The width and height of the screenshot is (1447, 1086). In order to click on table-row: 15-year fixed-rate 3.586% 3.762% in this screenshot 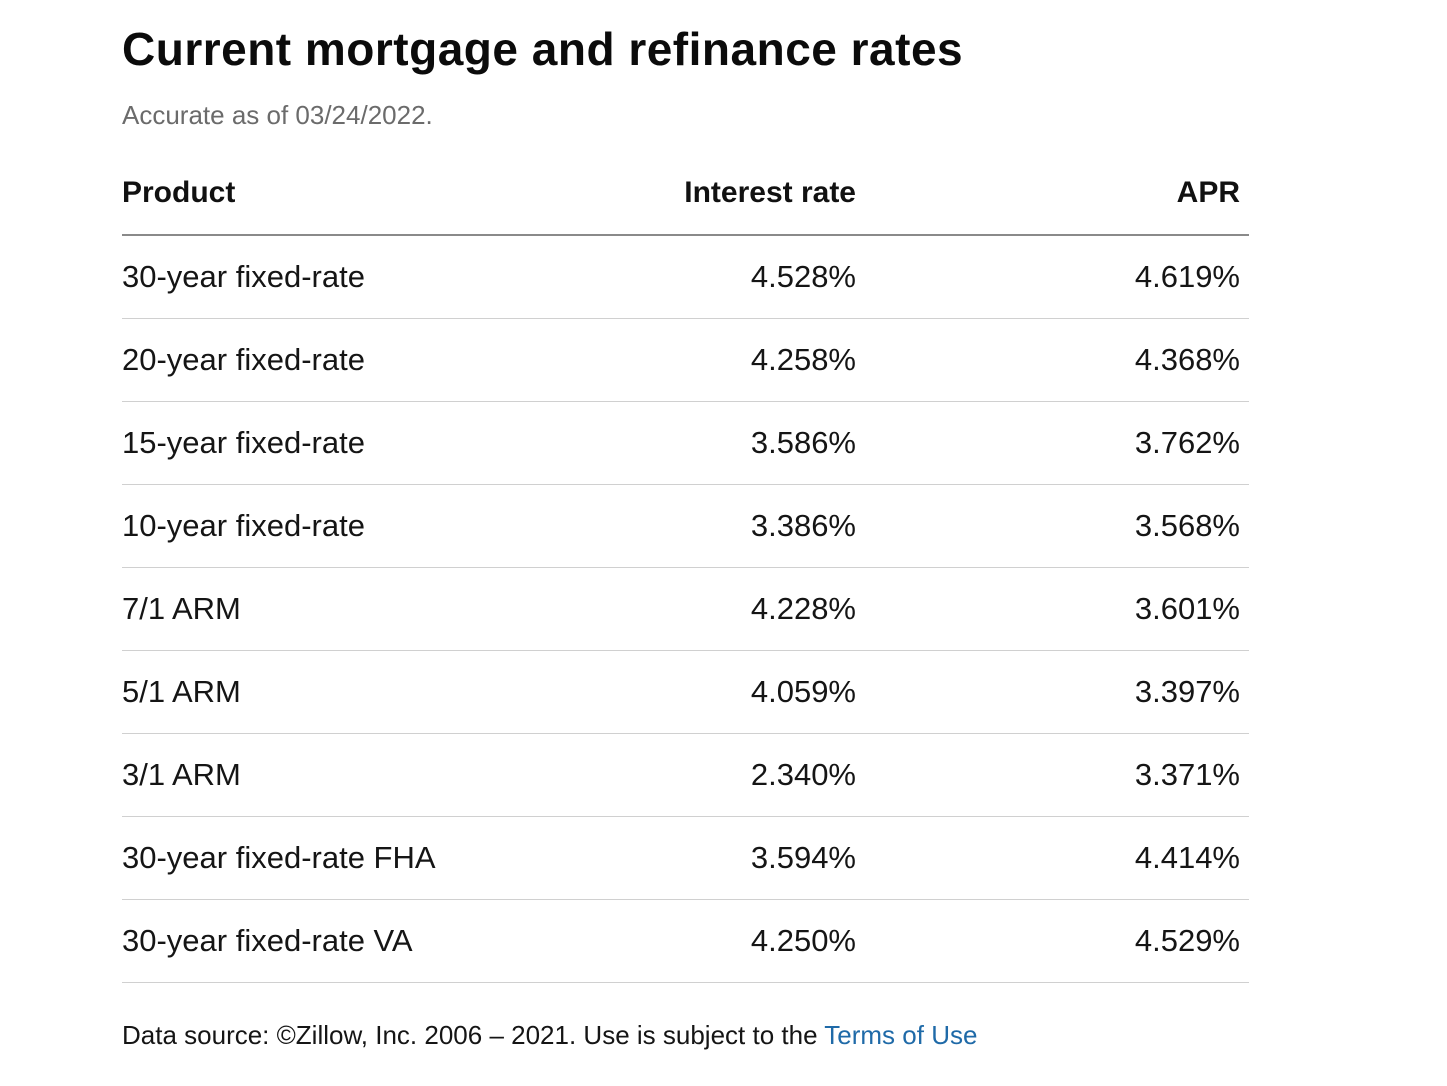, I will do `click(685, 443)`.